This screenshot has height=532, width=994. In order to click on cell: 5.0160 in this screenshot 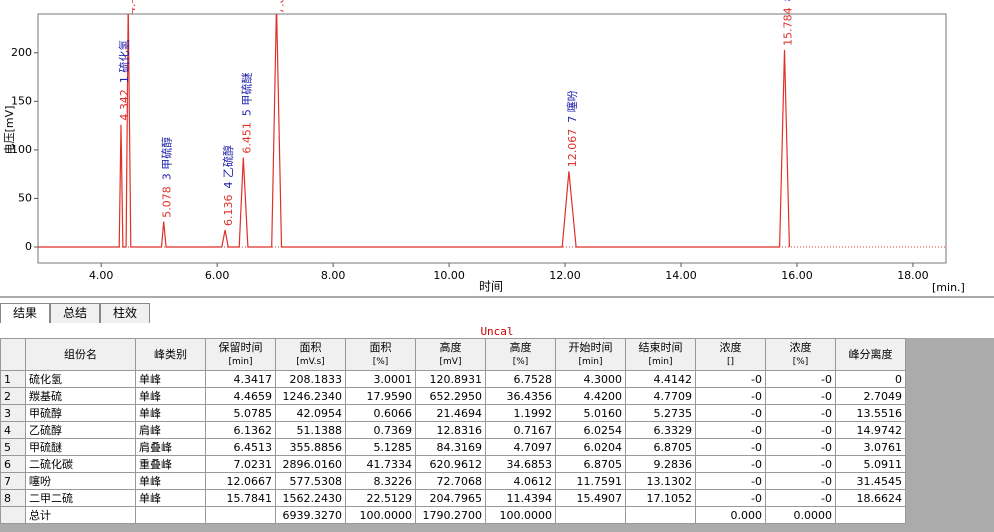, I will do `click(590, 413)`.